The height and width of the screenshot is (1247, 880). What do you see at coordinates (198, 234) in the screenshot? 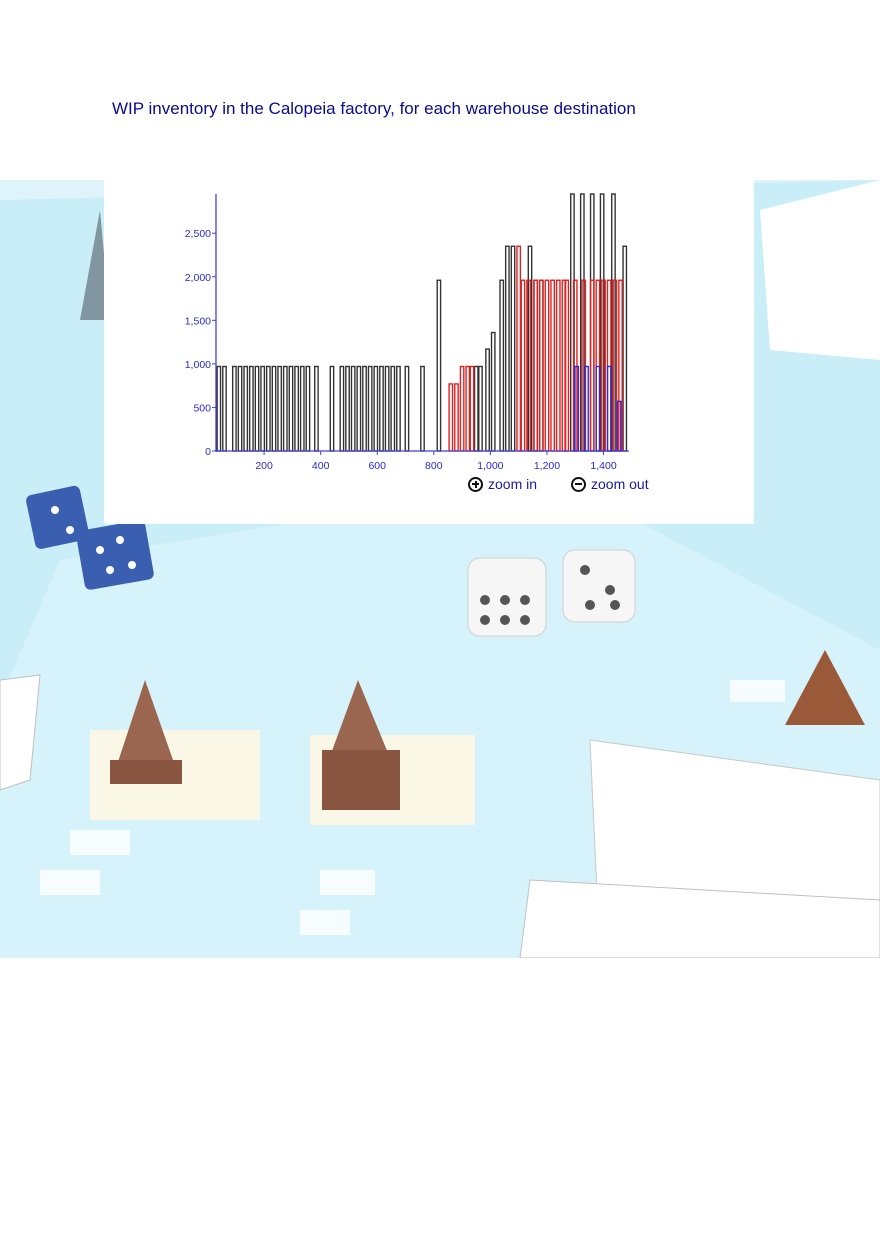
I see `y-tick-label: 2,500` at bounding box center [198, 234].